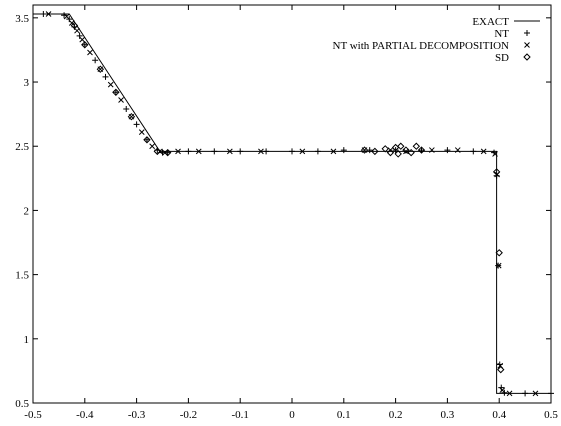 The height and width of the screenshot is (426, 561). I want to click on x-tick-label: 0.4, so click(499, 415).